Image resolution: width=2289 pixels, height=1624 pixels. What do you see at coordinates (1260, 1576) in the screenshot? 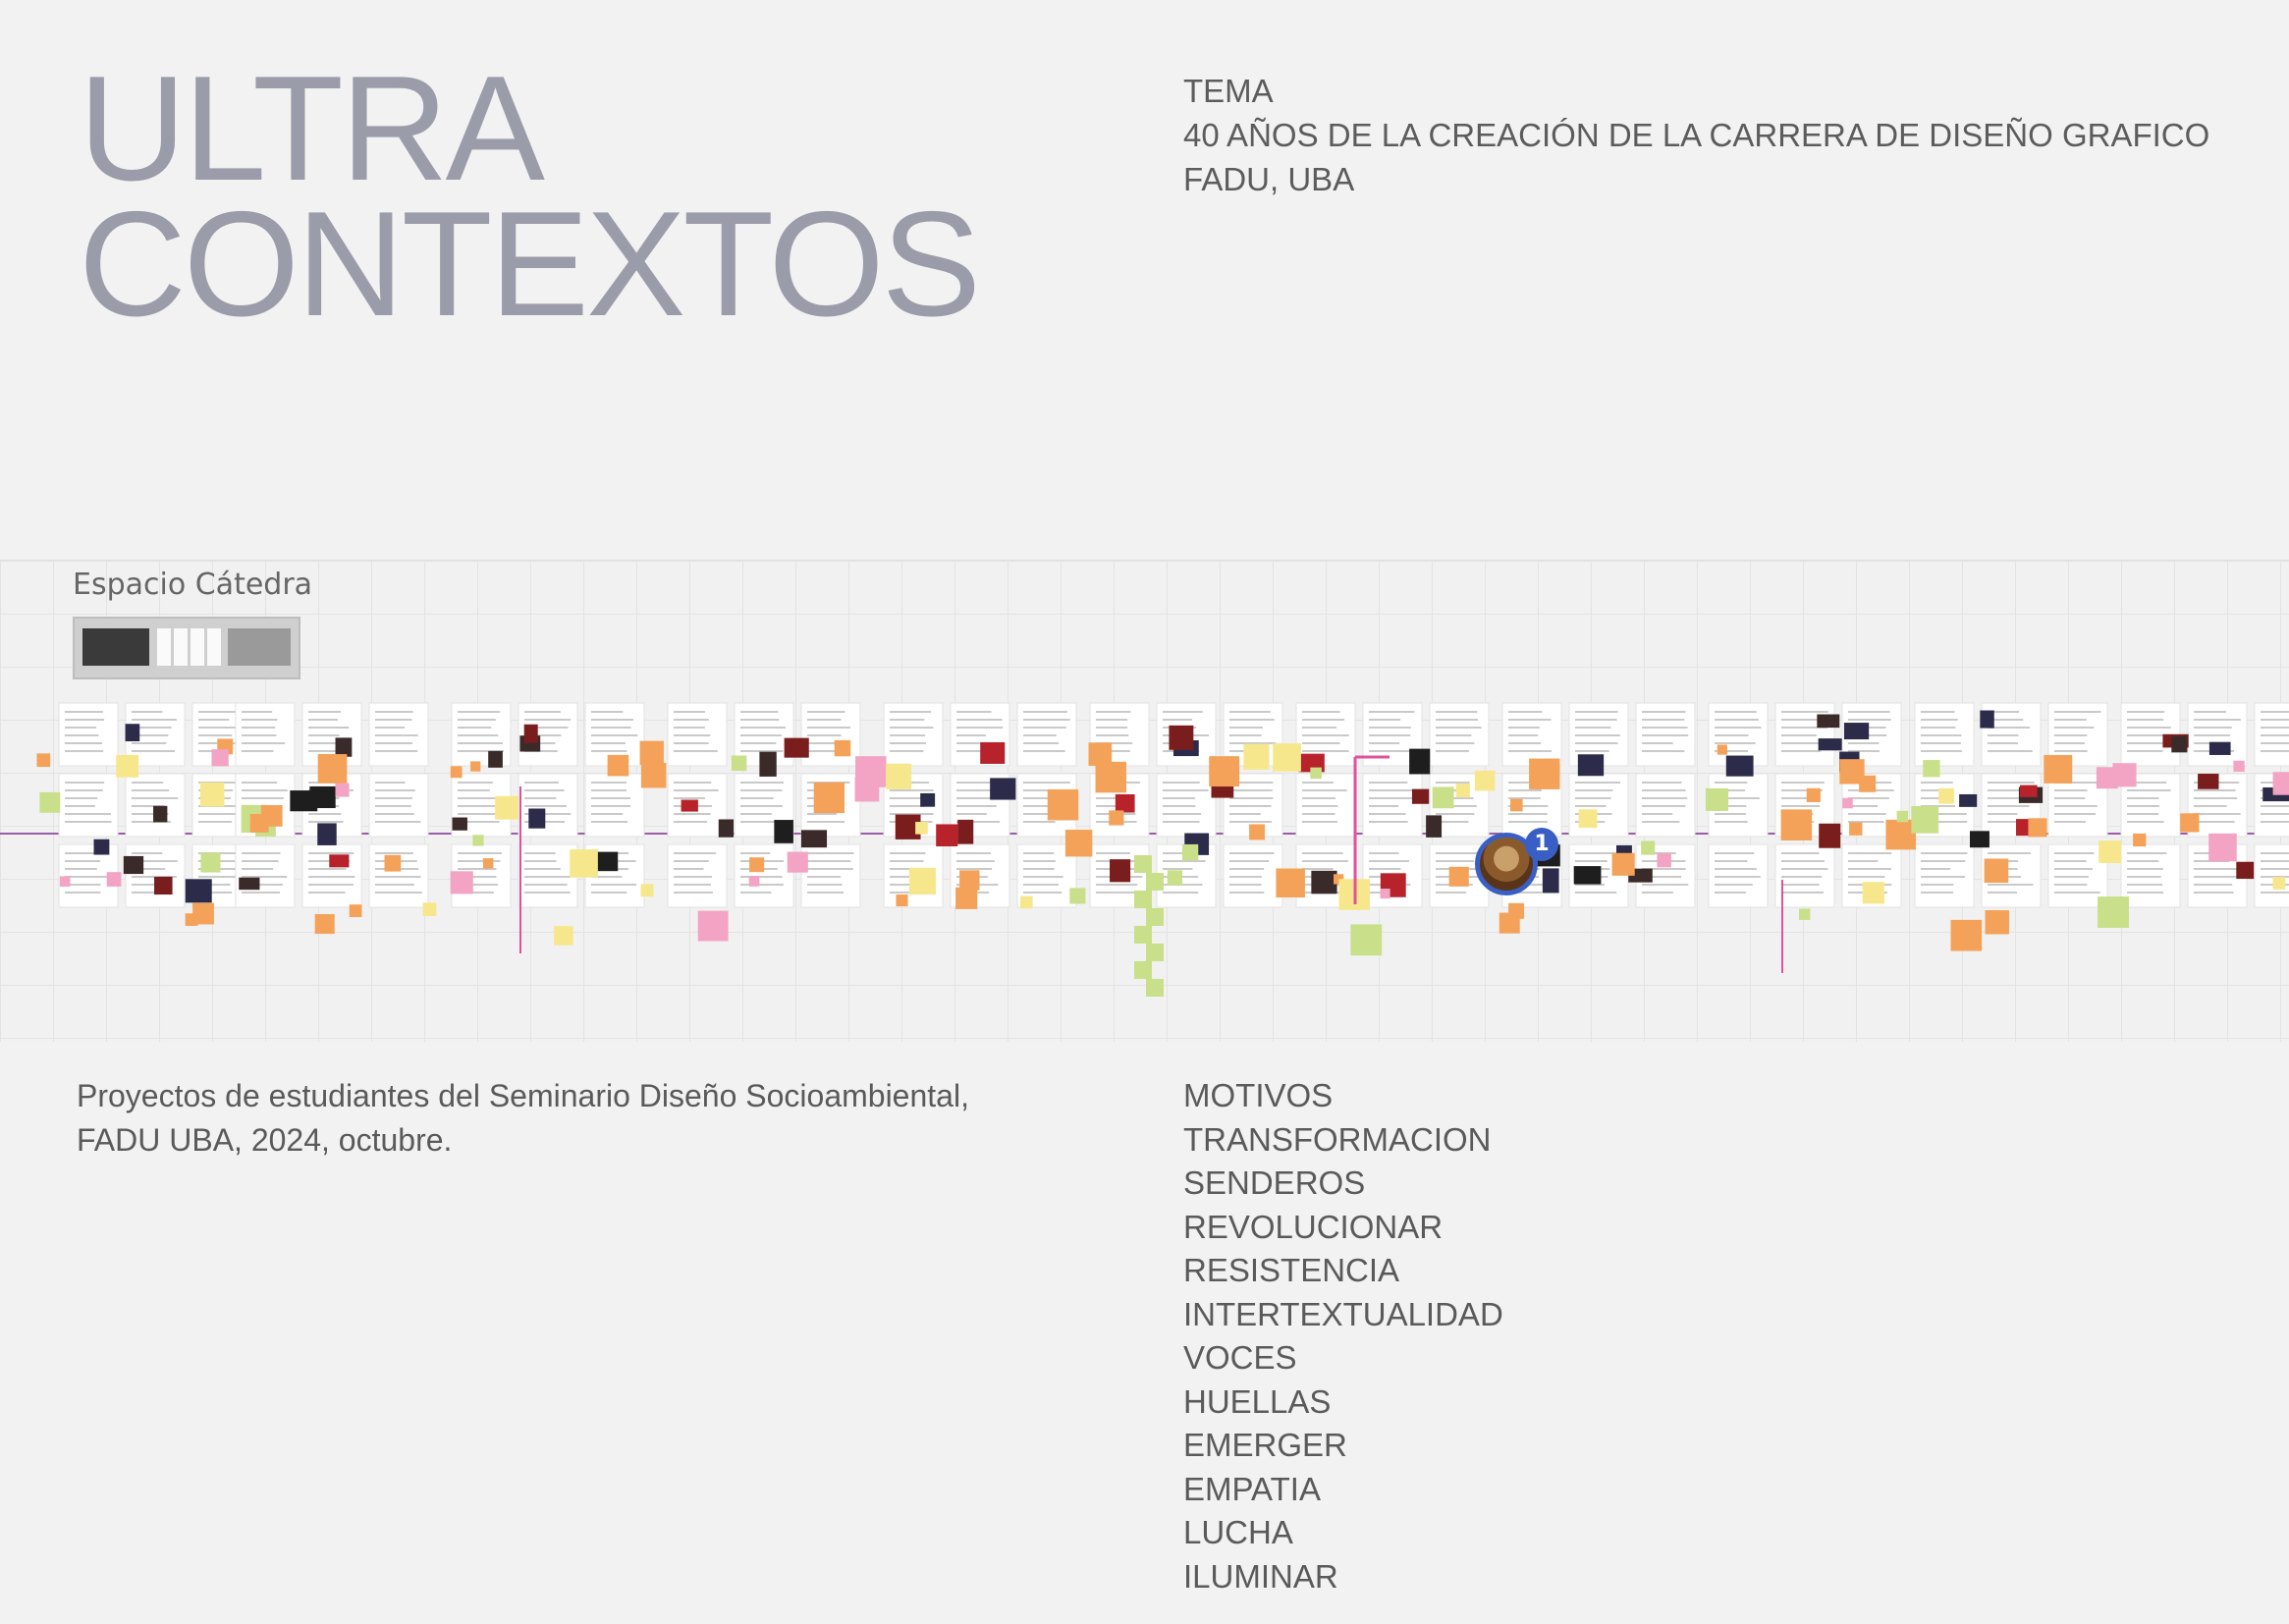
I see `motivo-item: ILUMINAR` at bounding box center [1260, 1576].